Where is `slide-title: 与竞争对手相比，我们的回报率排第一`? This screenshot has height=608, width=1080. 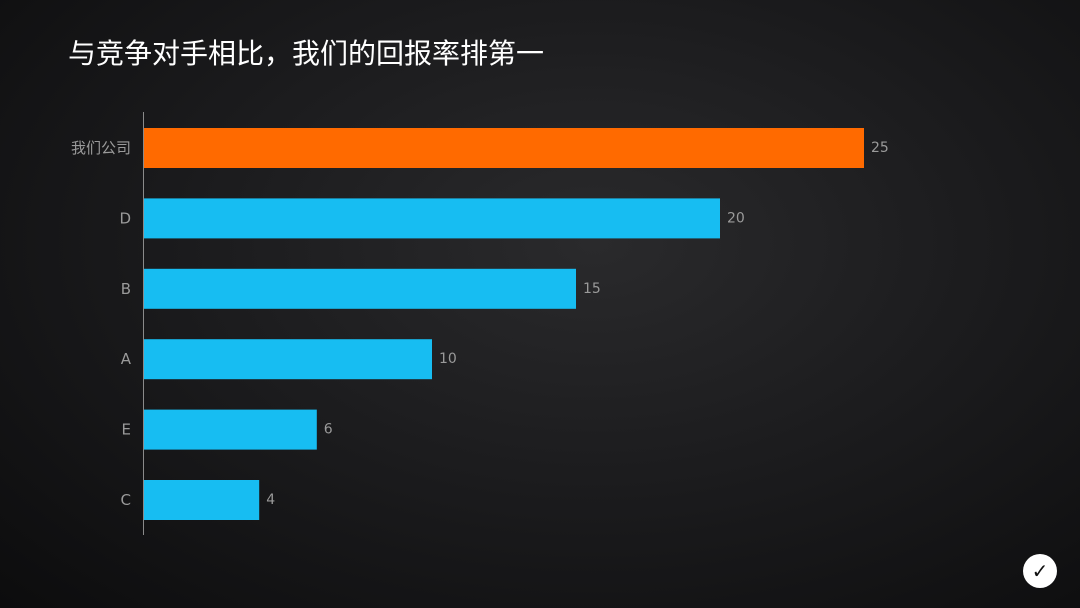 slide-title: 与竞争对手相比，我们的回报率排第一 is located at coordinates (306, 53).